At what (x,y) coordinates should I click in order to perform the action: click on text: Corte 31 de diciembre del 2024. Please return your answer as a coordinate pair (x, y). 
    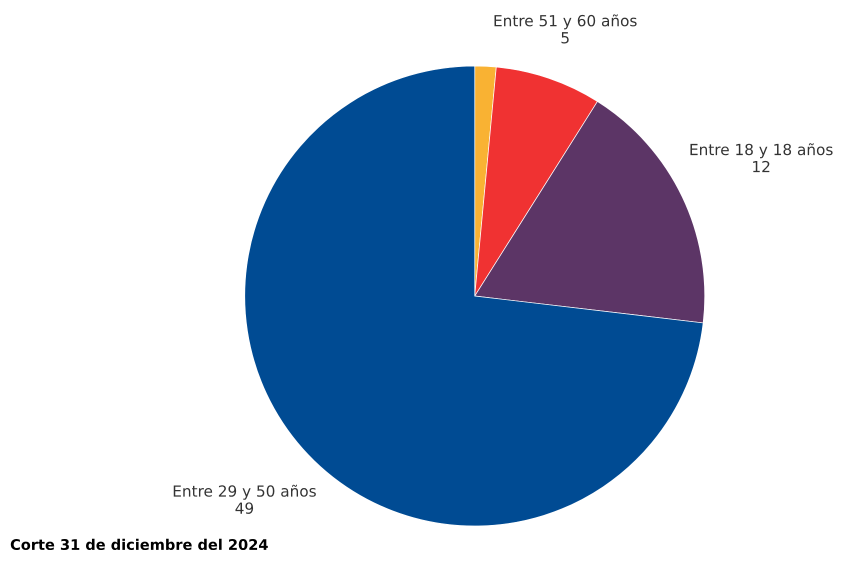
    Looking at the image, I should click on (139, 544).